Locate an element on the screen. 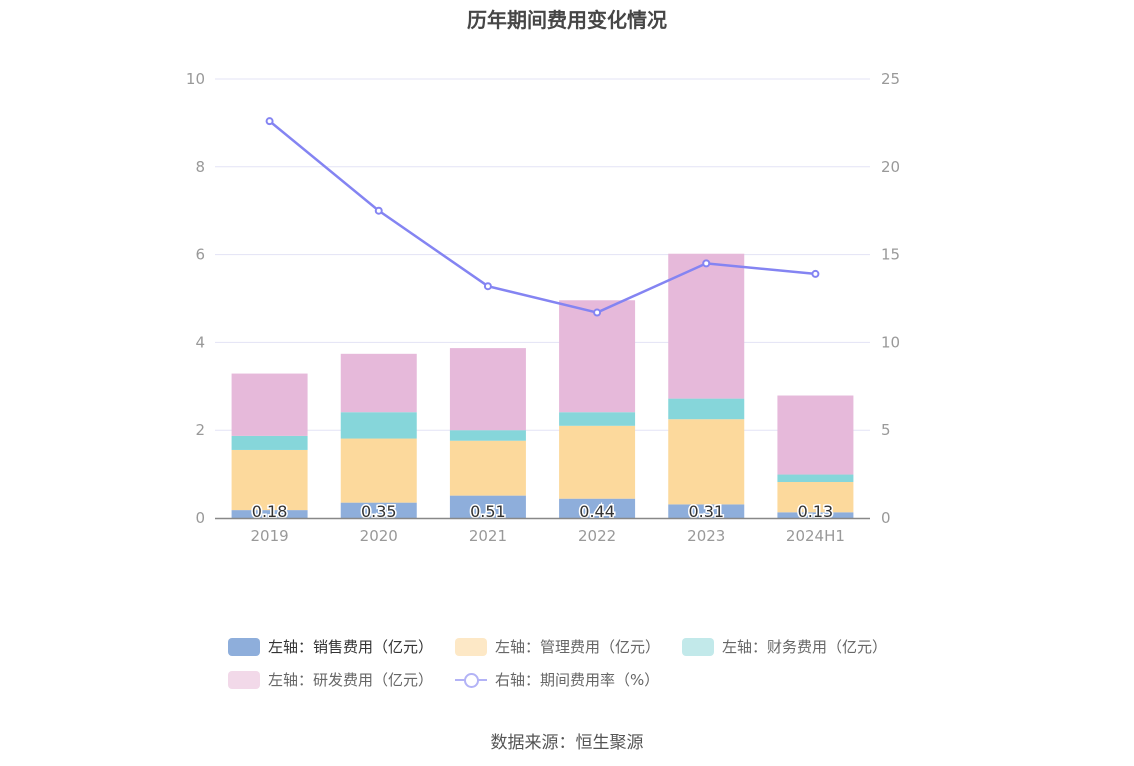 The height and width of the screenshot is (766, 1134). data-source: 数据来源：恒生聚源 is located at coordinates (567, 743).